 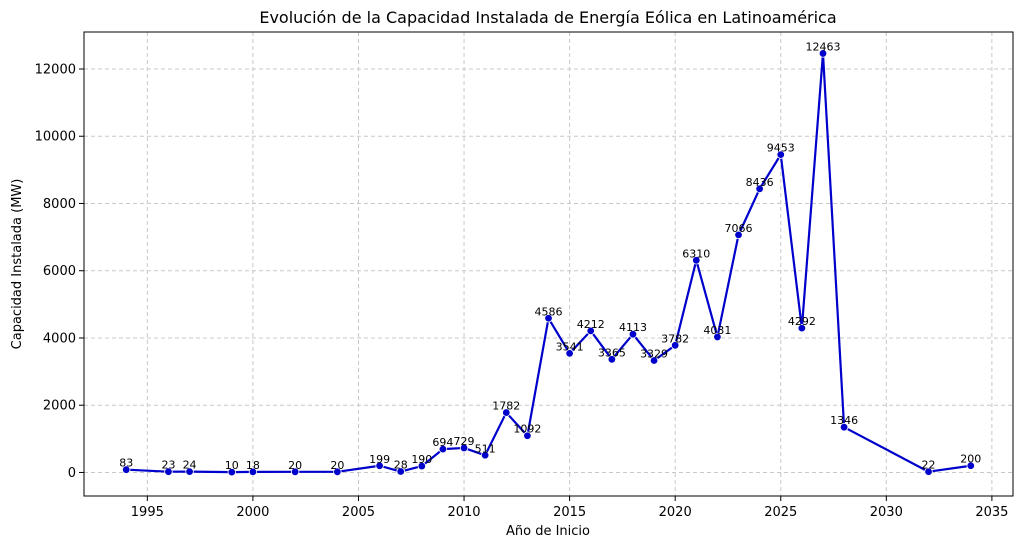 I want to click on y-tick-label: 6000, so click(x=59, y=271).